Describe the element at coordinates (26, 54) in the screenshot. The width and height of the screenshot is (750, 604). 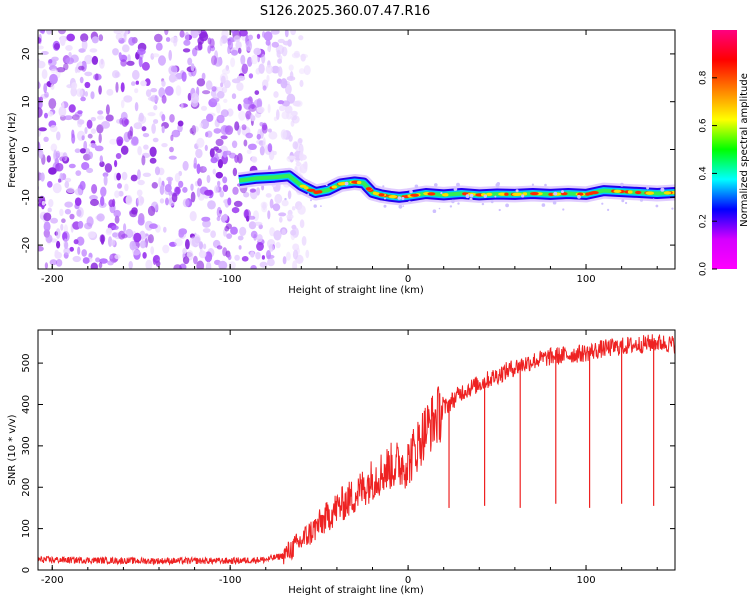
I see `y-tick-label: 20` at that location.